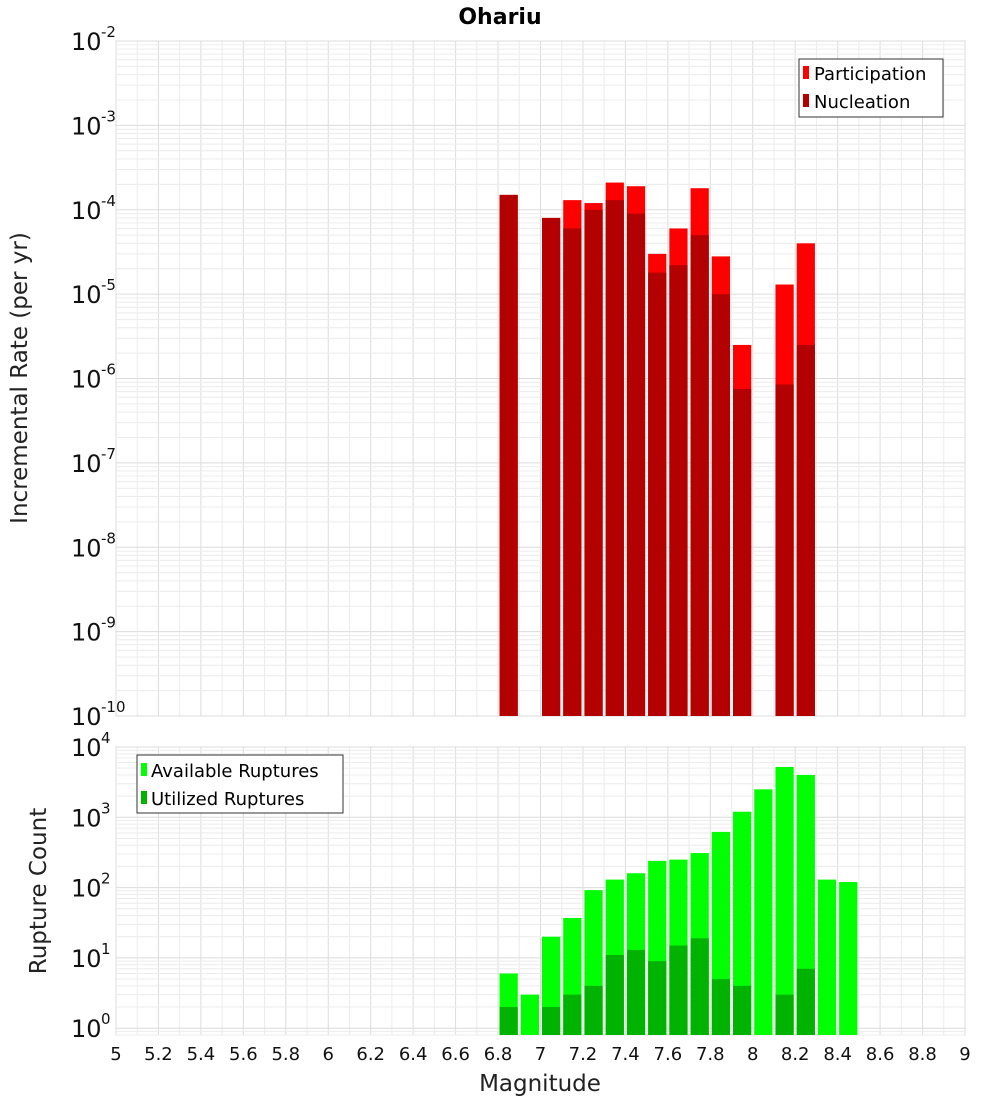  What do you see at coordinates (108, 623) in the screenshot?
I see `y-tick-exponent: -9` at bounding box center [108, 623].